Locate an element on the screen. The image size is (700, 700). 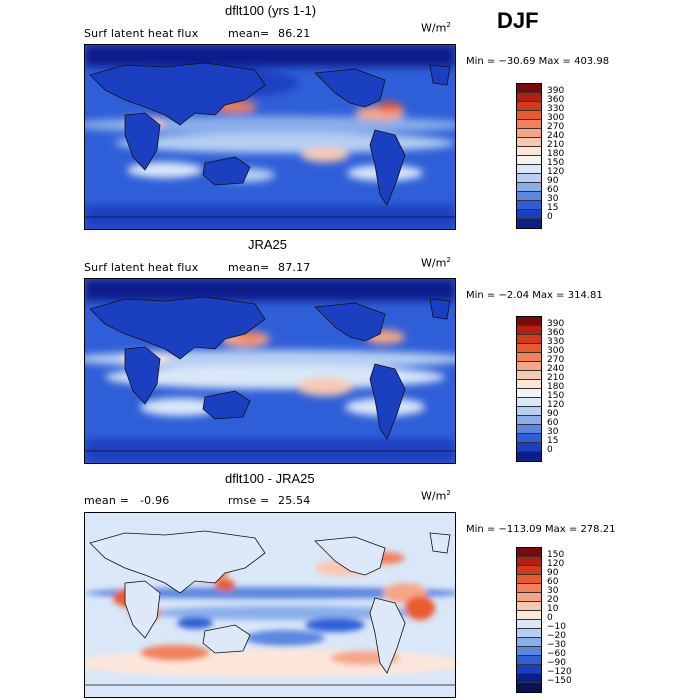
colorbar-tick-label: −30 is located at coordinates (556, 645).